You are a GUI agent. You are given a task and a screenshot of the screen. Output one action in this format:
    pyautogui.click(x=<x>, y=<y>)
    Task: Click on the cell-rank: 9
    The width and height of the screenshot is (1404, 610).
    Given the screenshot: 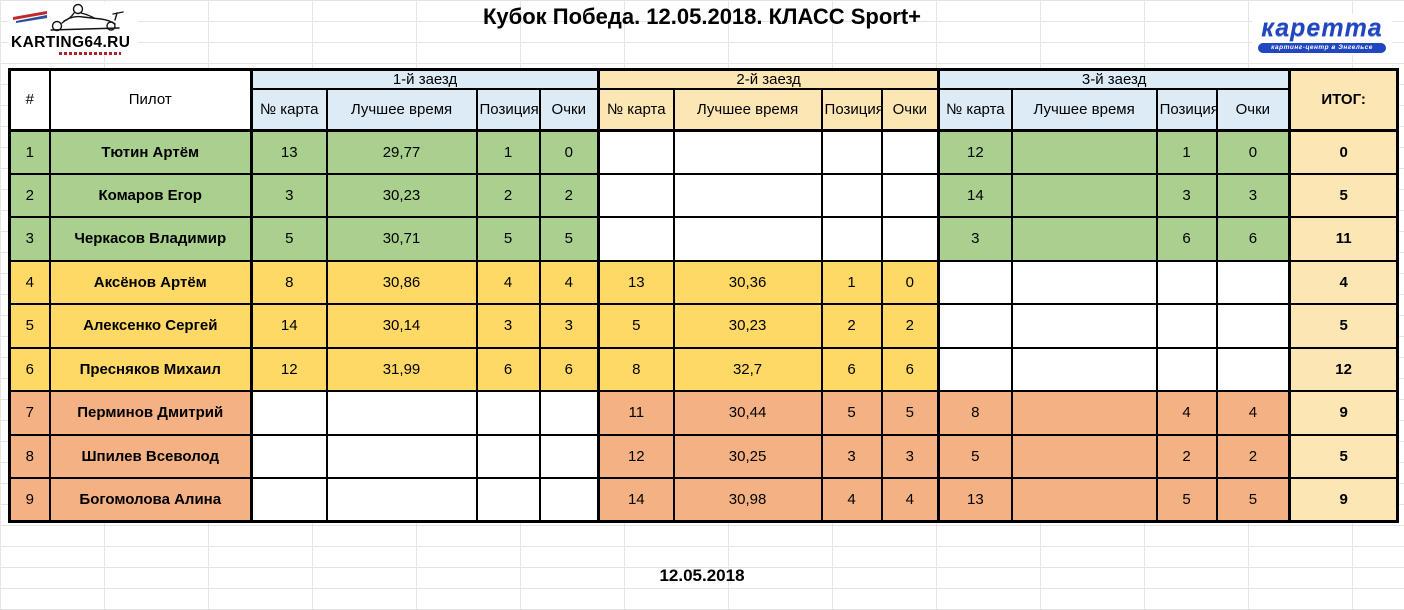 What is the action you would take?
    pyautogui.click(x=29, y=500)
    